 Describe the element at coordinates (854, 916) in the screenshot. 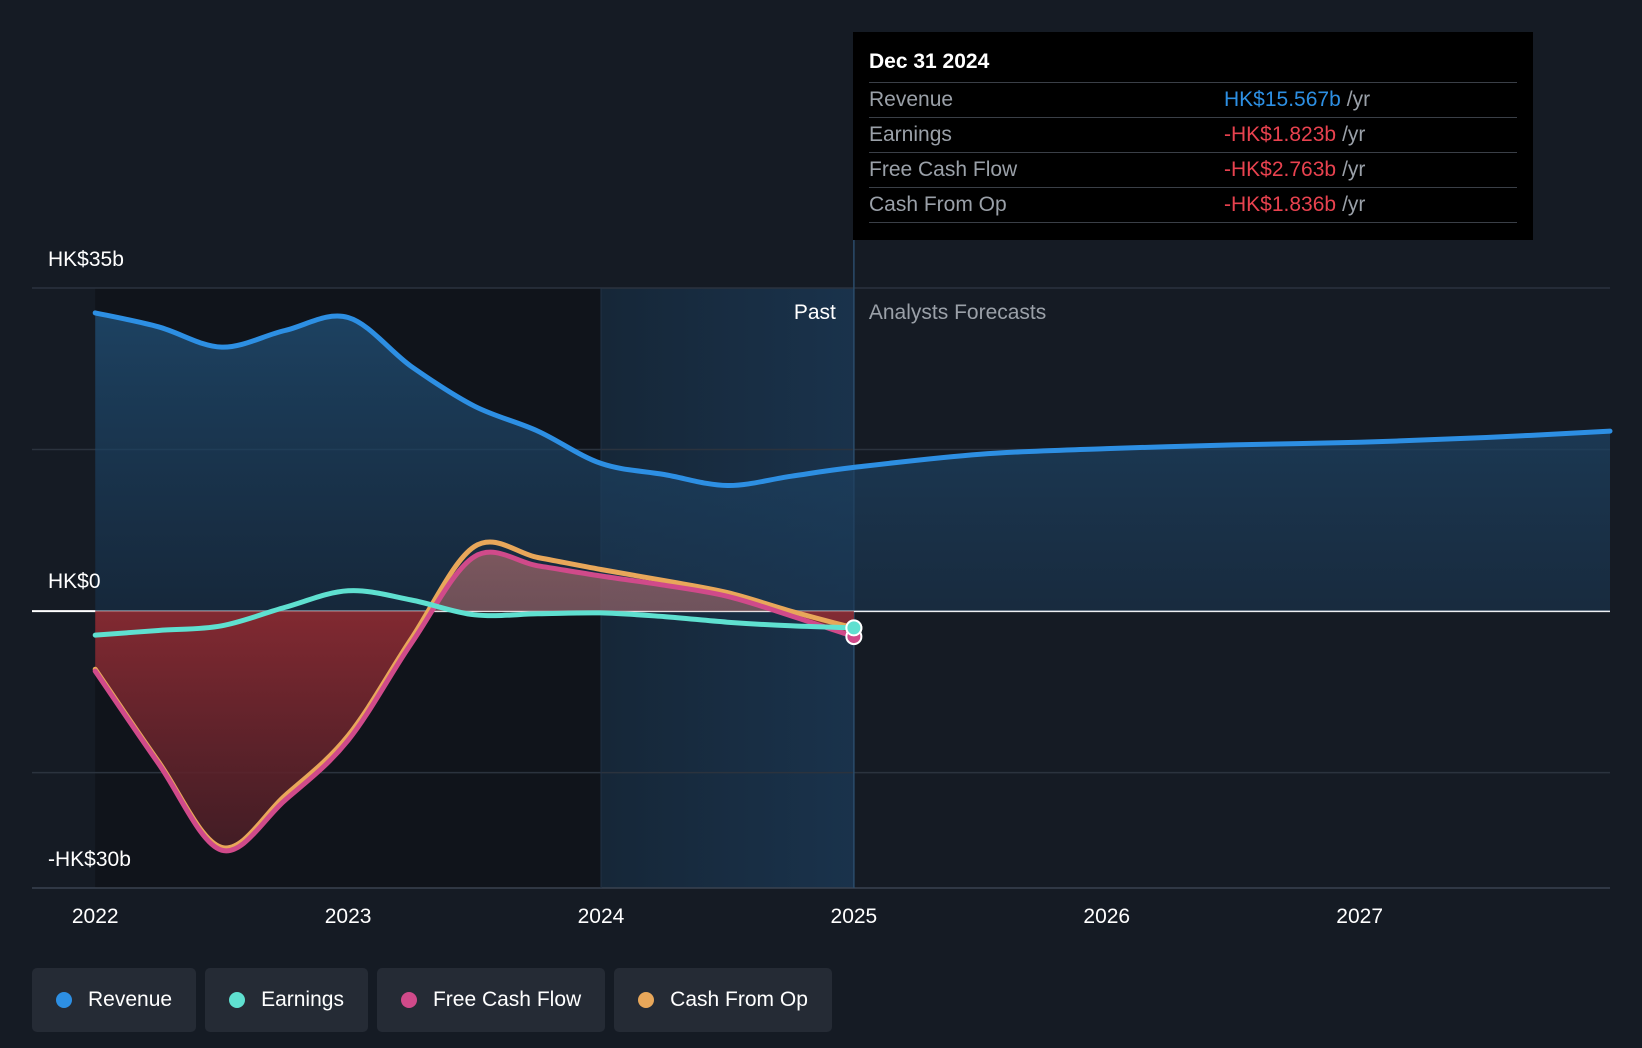

I see `x-axis-label: 2025` at that location.